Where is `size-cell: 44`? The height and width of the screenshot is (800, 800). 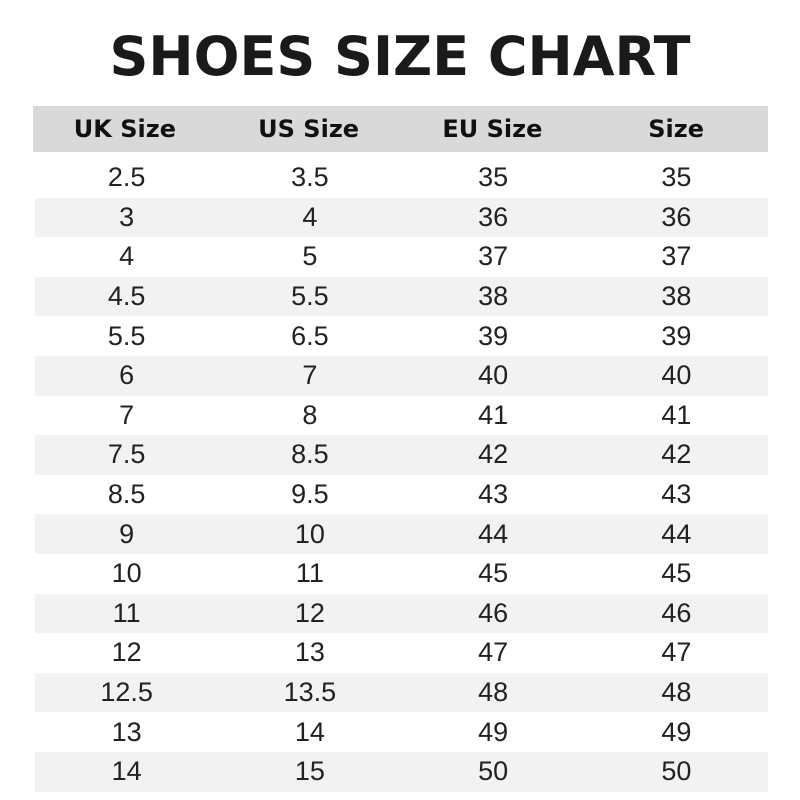
size-cell: 44 is located at coordinates (676, 533).